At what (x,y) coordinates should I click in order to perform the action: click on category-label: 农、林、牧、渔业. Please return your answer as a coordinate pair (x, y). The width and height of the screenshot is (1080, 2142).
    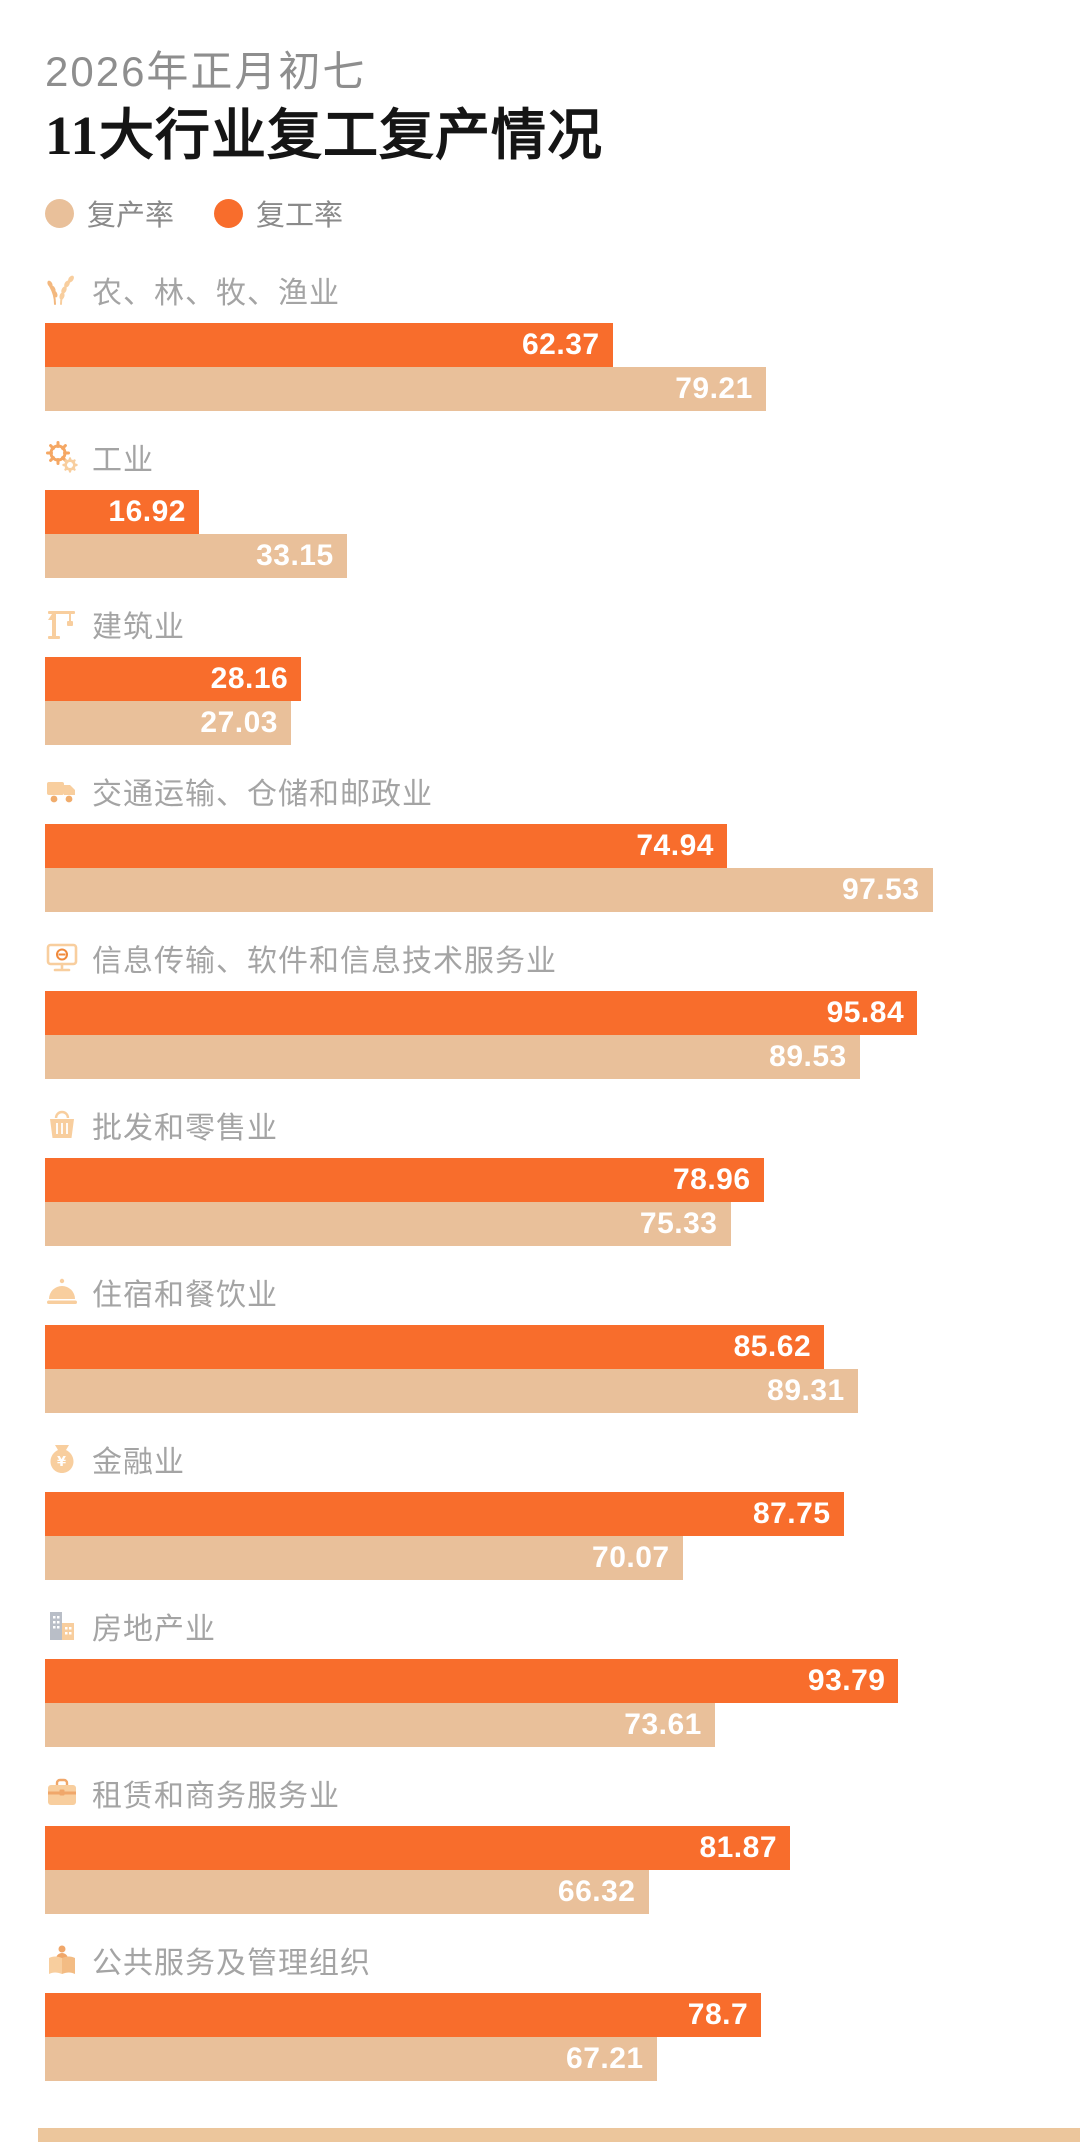
    Looking at the image, I should click on (216, 293).